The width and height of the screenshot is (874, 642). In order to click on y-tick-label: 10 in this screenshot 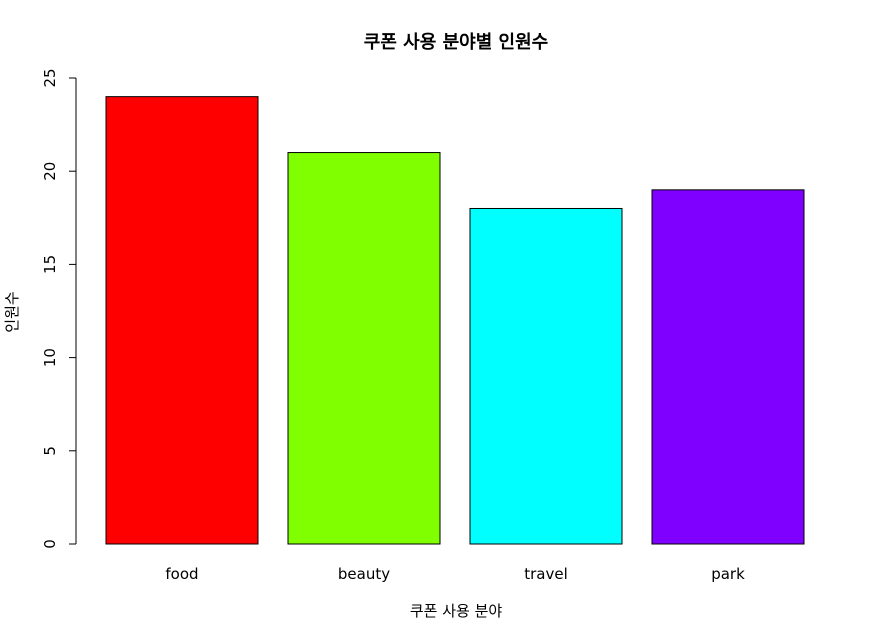, I will do `click(50, 357)`.